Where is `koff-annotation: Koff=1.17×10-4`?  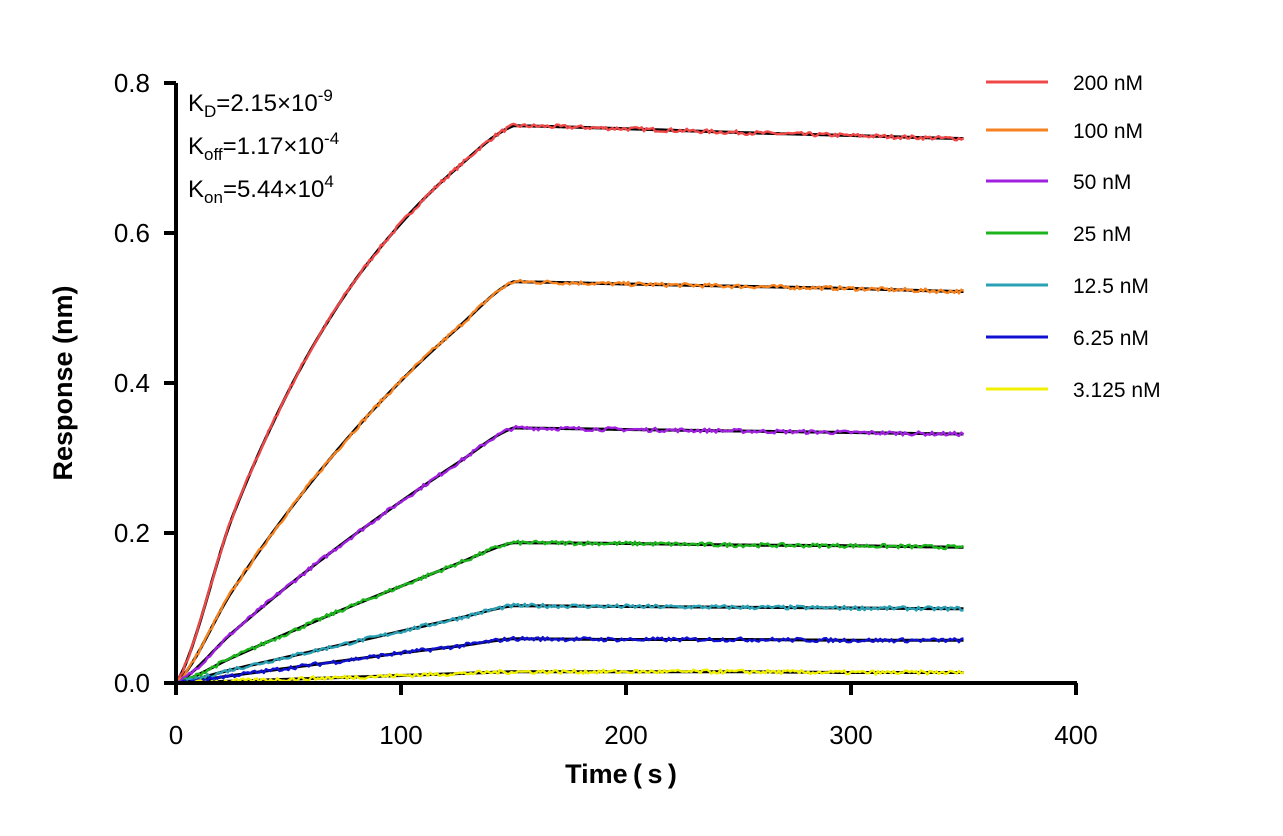 koff-annotation: Koff=1.17×10-4 is located at coordinates (263, 146).